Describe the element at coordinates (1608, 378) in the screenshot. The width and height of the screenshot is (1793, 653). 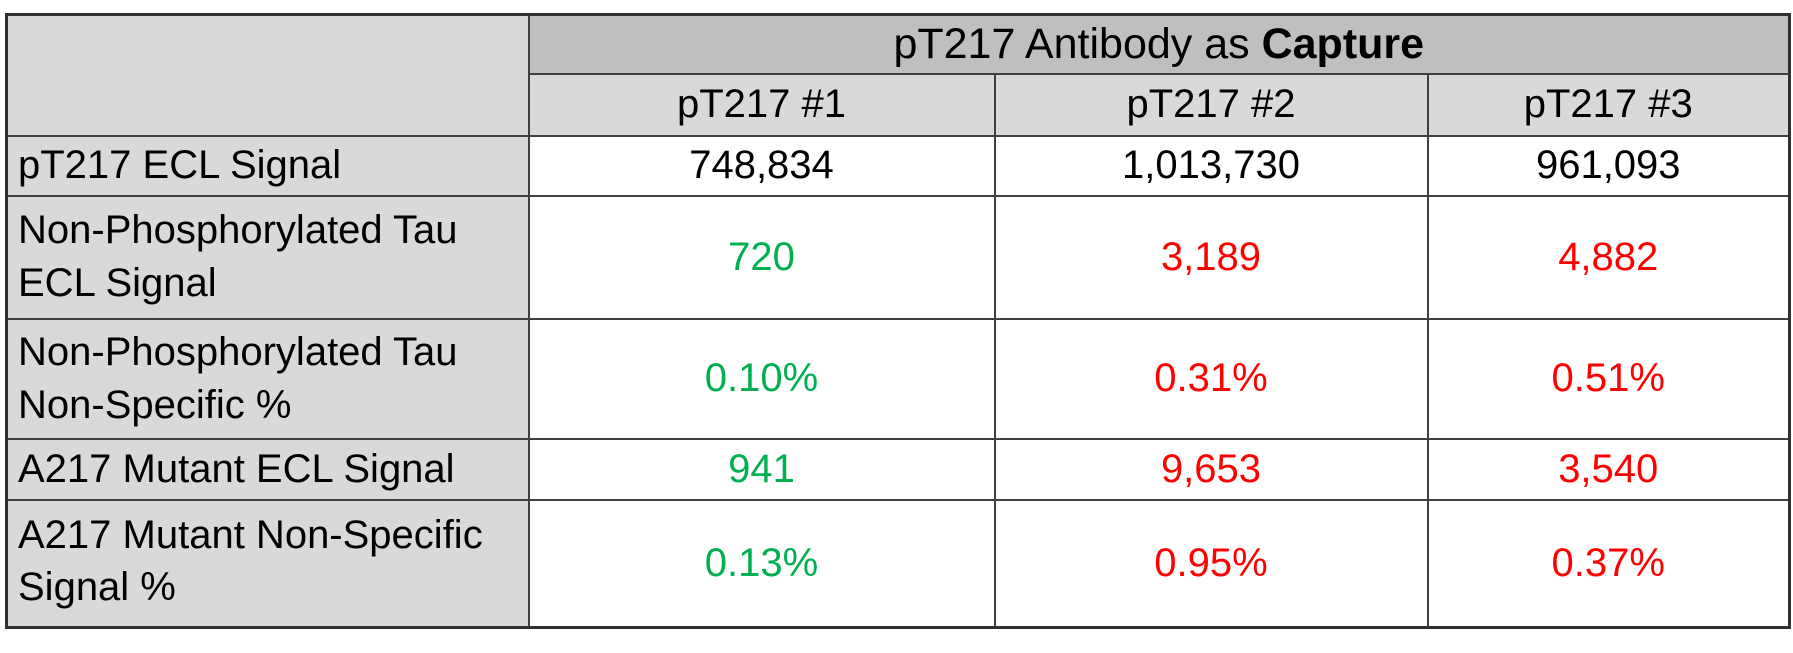
I see `data-cell: 0.51%` at that location.